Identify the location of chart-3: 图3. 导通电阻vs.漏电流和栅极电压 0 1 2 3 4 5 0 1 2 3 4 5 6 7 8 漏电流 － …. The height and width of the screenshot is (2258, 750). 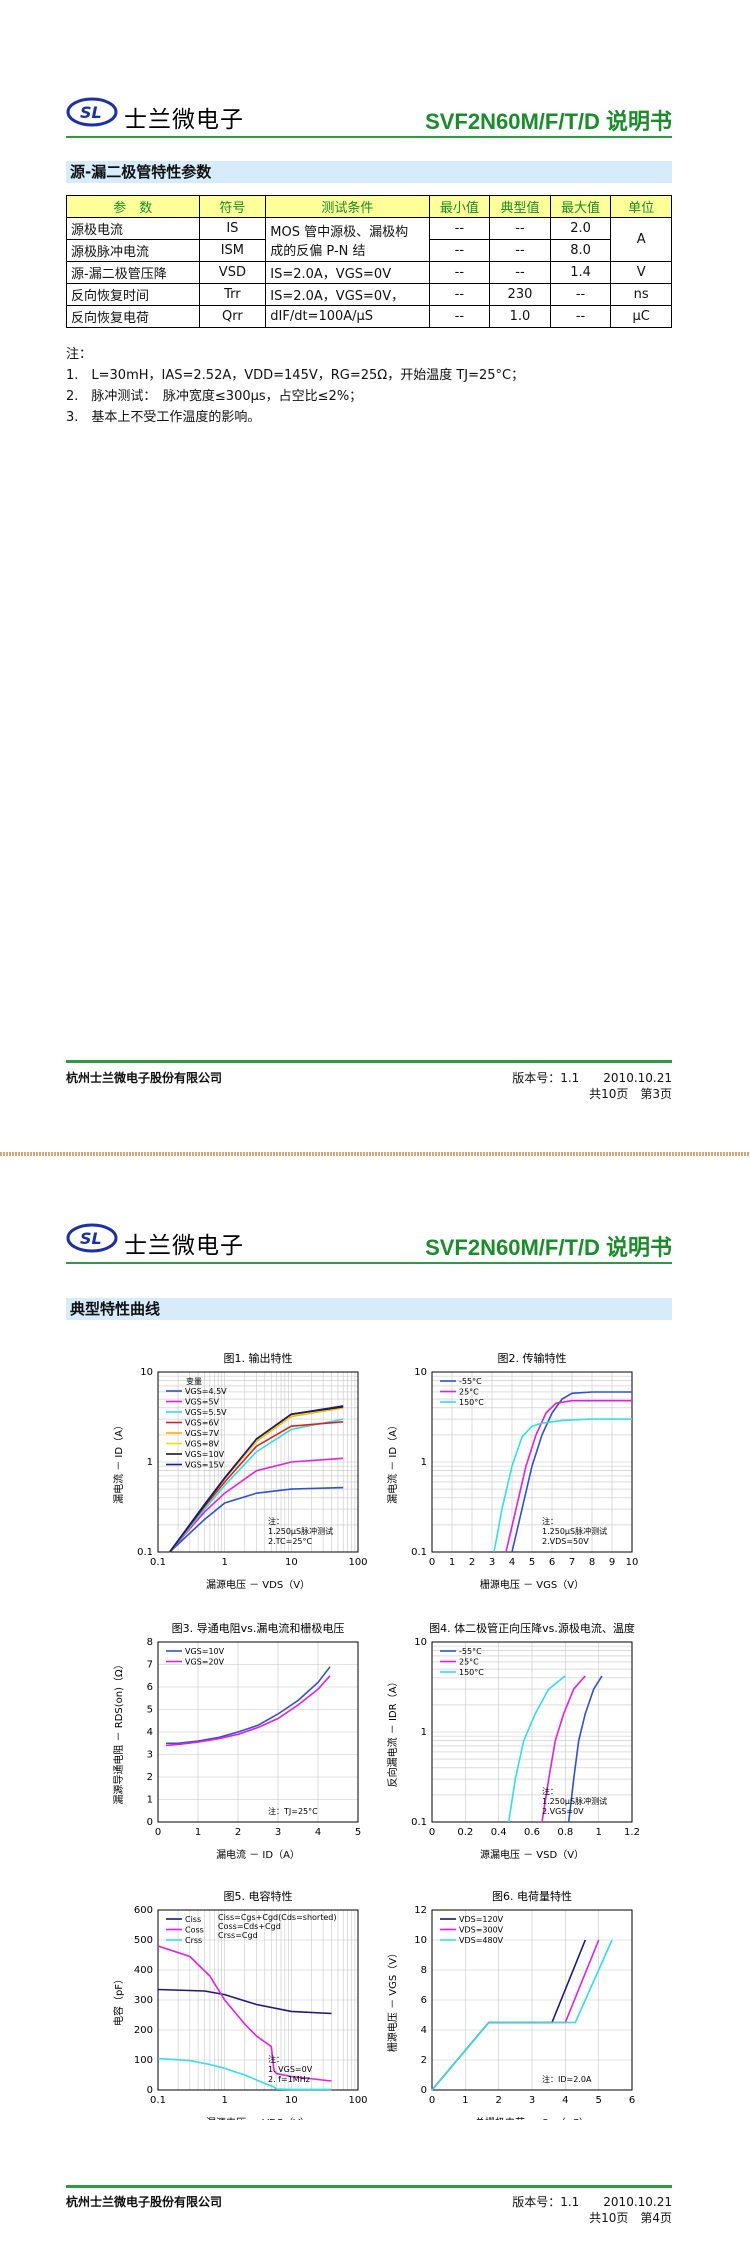
(236, 1741).